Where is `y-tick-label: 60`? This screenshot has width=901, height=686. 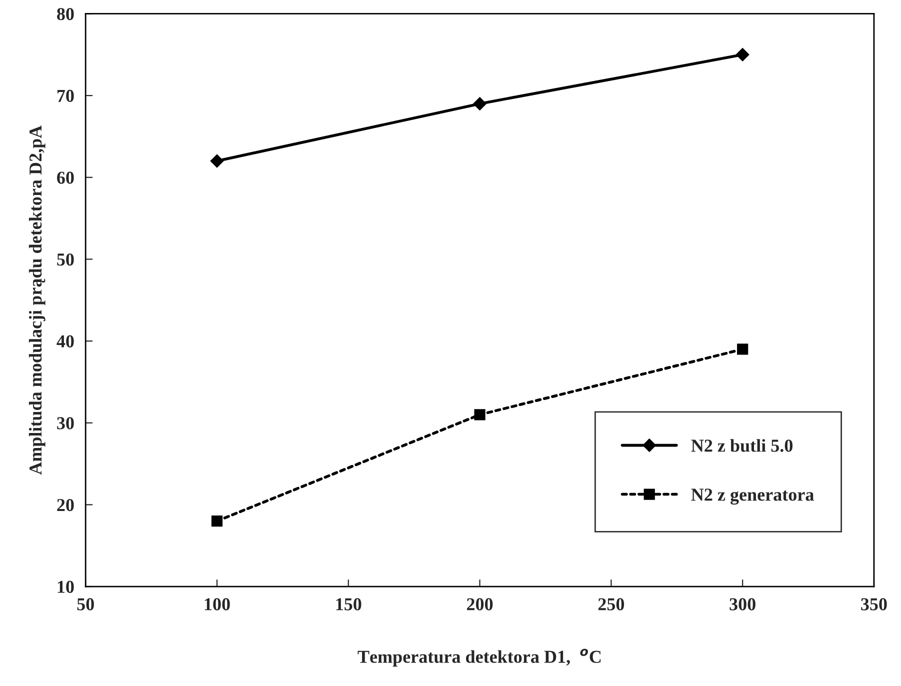 y-tick-label: 60 is located at coordinates (65, 178).